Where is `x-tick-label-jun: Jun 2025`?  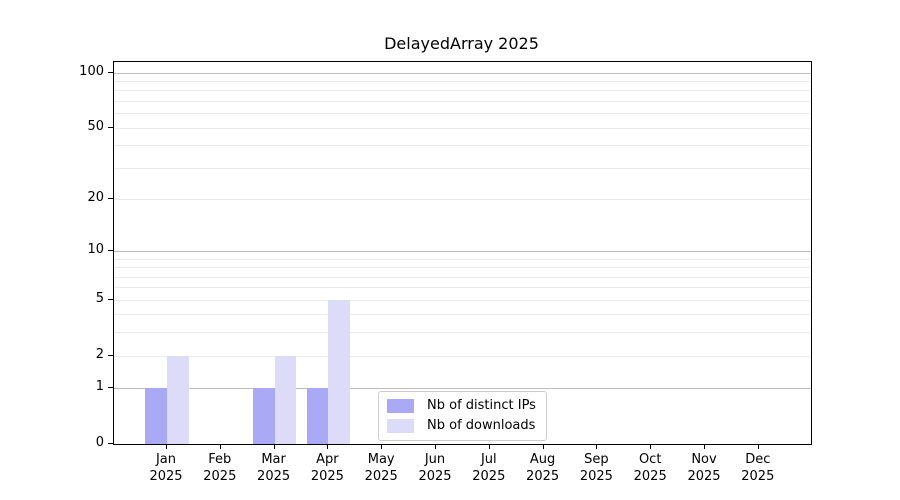 x-tick-label-jun: Jun 2025 is located at coordinates (435, 468).